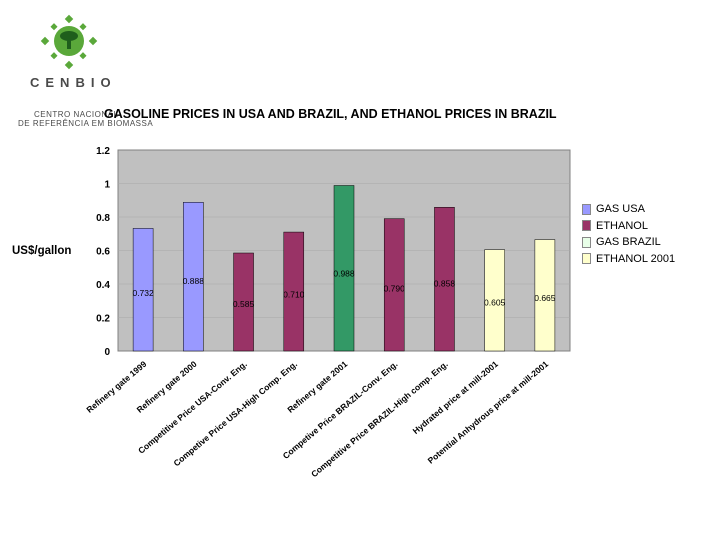 The image size is (720, 540). What do you see at coordinates (103, 285) in the screenshot?
I see `y-tick-label: 0.4` at bounding box center [103, 285].